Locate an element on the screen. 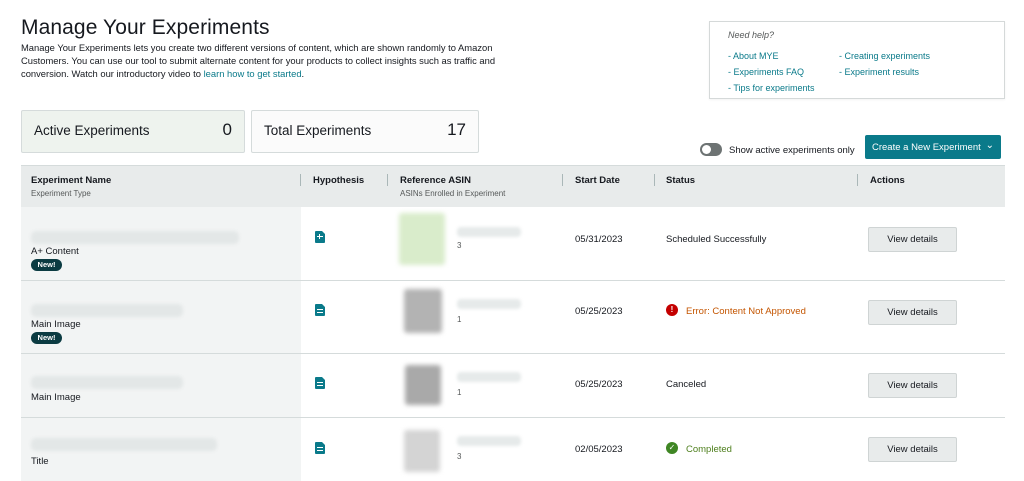 The image size is (1024, 481). page-title: Manage Your Experiments is located at coordinates (145, 27).